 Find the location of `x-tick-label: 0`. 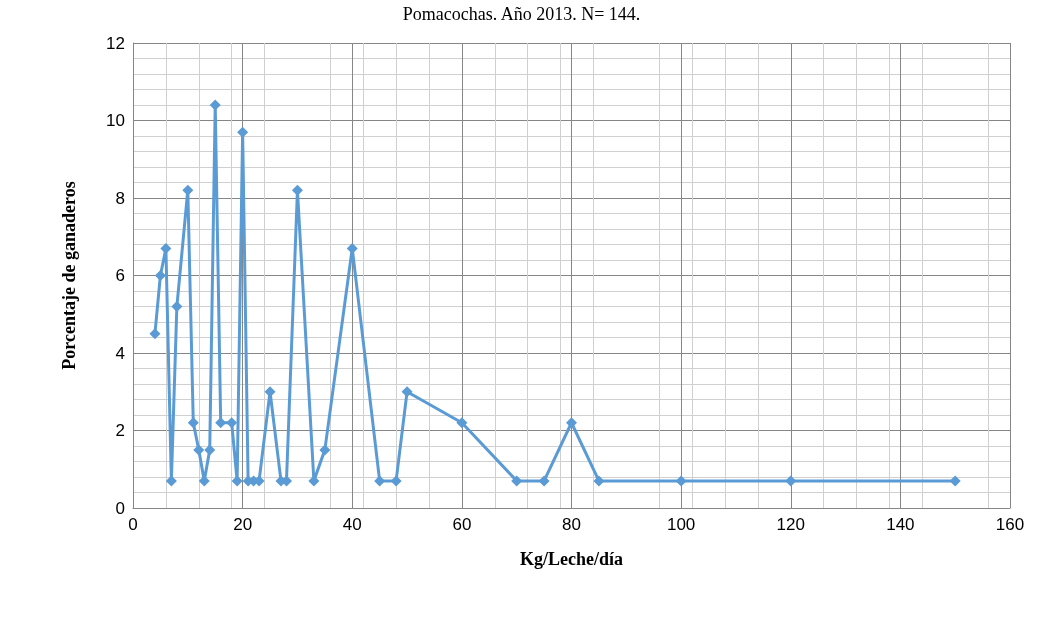

x-tick-label: 0 is located at coordinates (133, 524).